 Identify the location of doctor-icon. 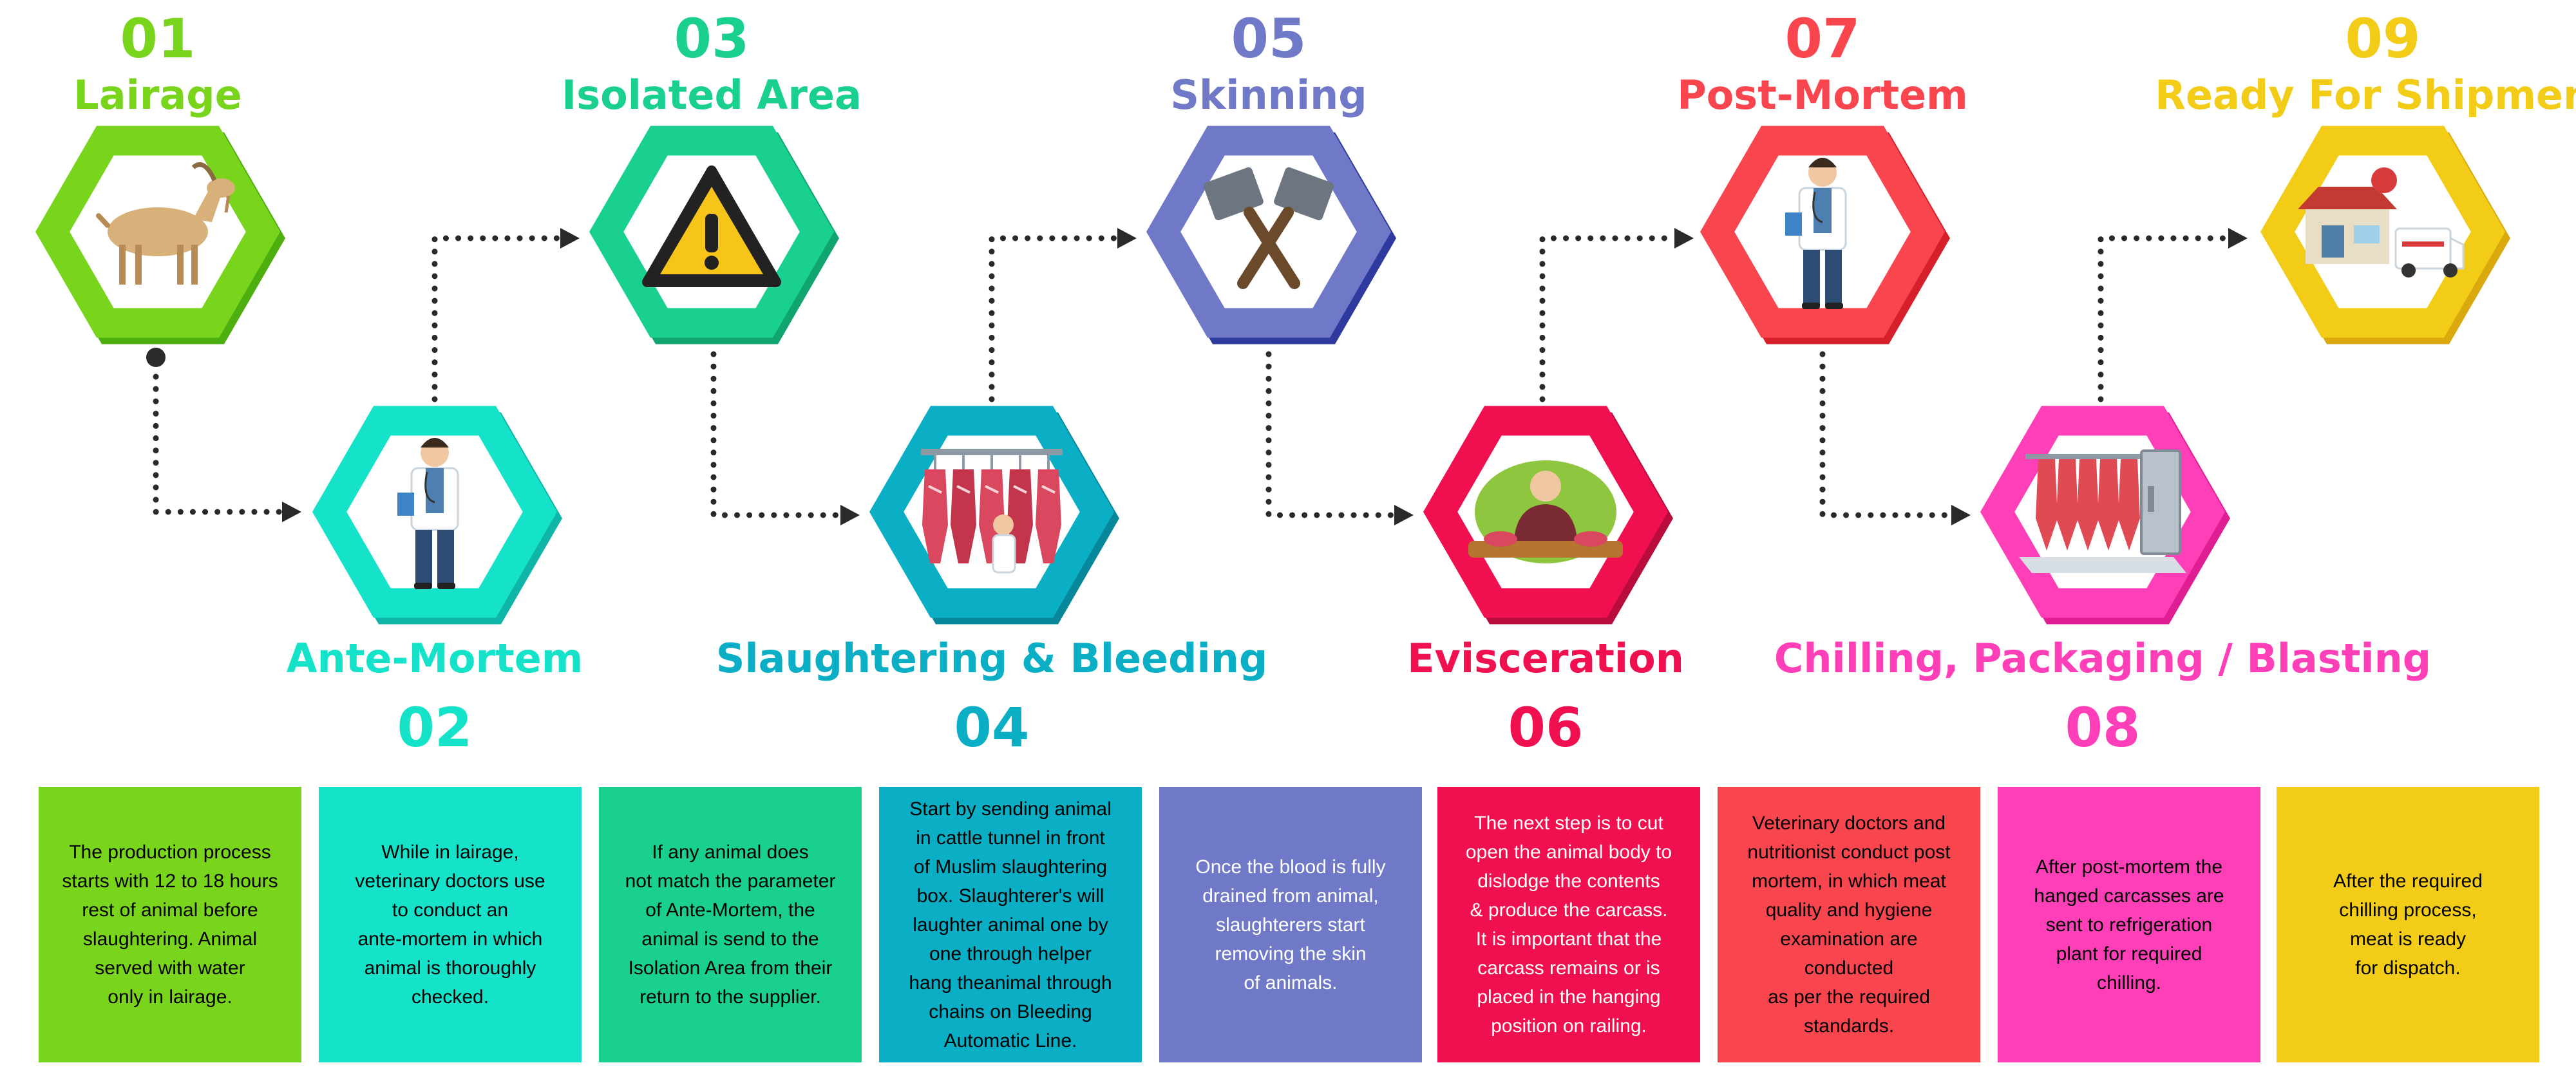
(1816, 233).